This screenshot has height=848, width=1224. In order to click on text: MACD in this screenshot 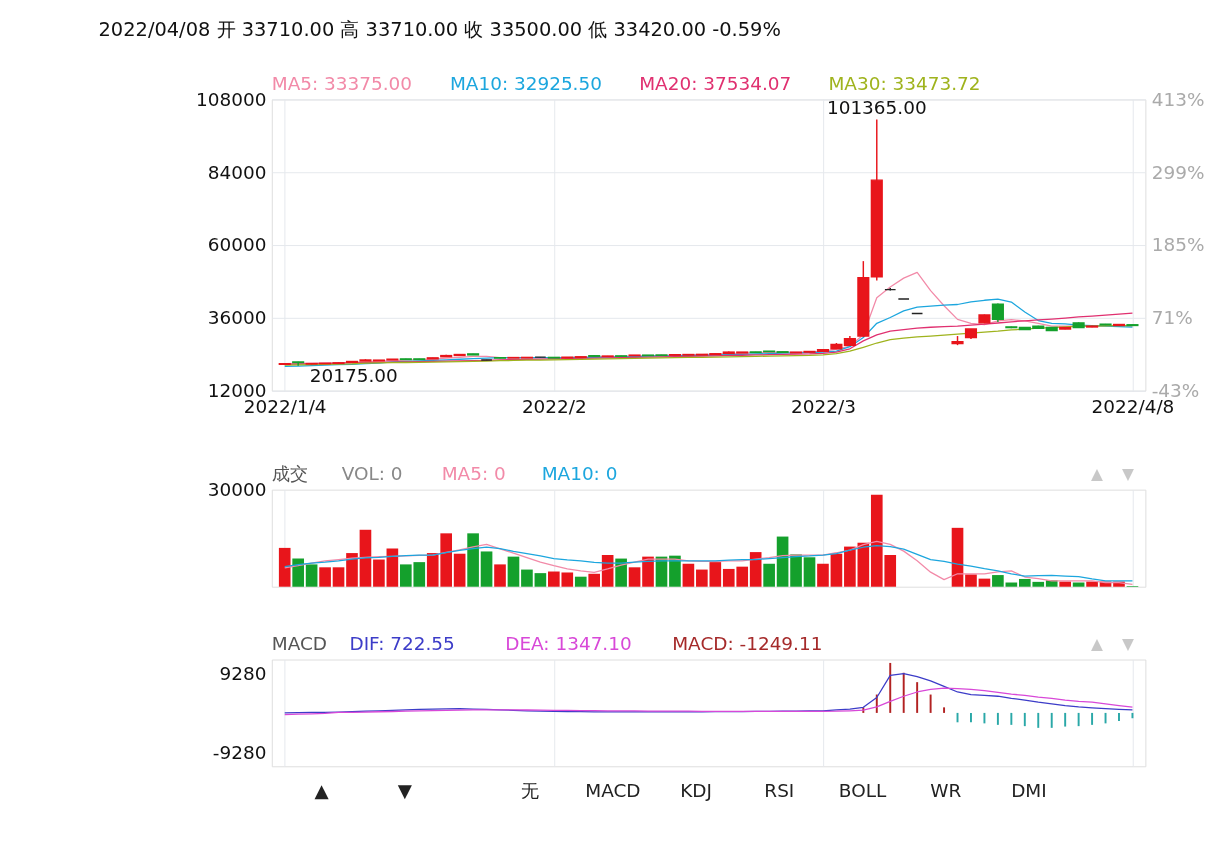, I will do `click(613, 791)`.